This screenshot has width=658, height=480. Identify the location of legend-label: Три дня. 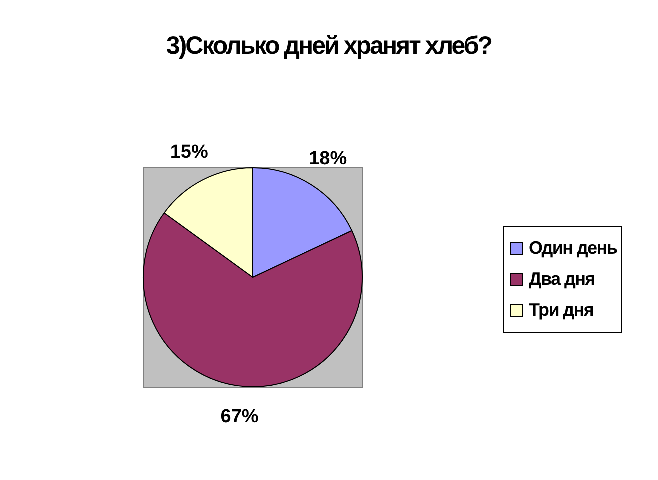
(561, 310).